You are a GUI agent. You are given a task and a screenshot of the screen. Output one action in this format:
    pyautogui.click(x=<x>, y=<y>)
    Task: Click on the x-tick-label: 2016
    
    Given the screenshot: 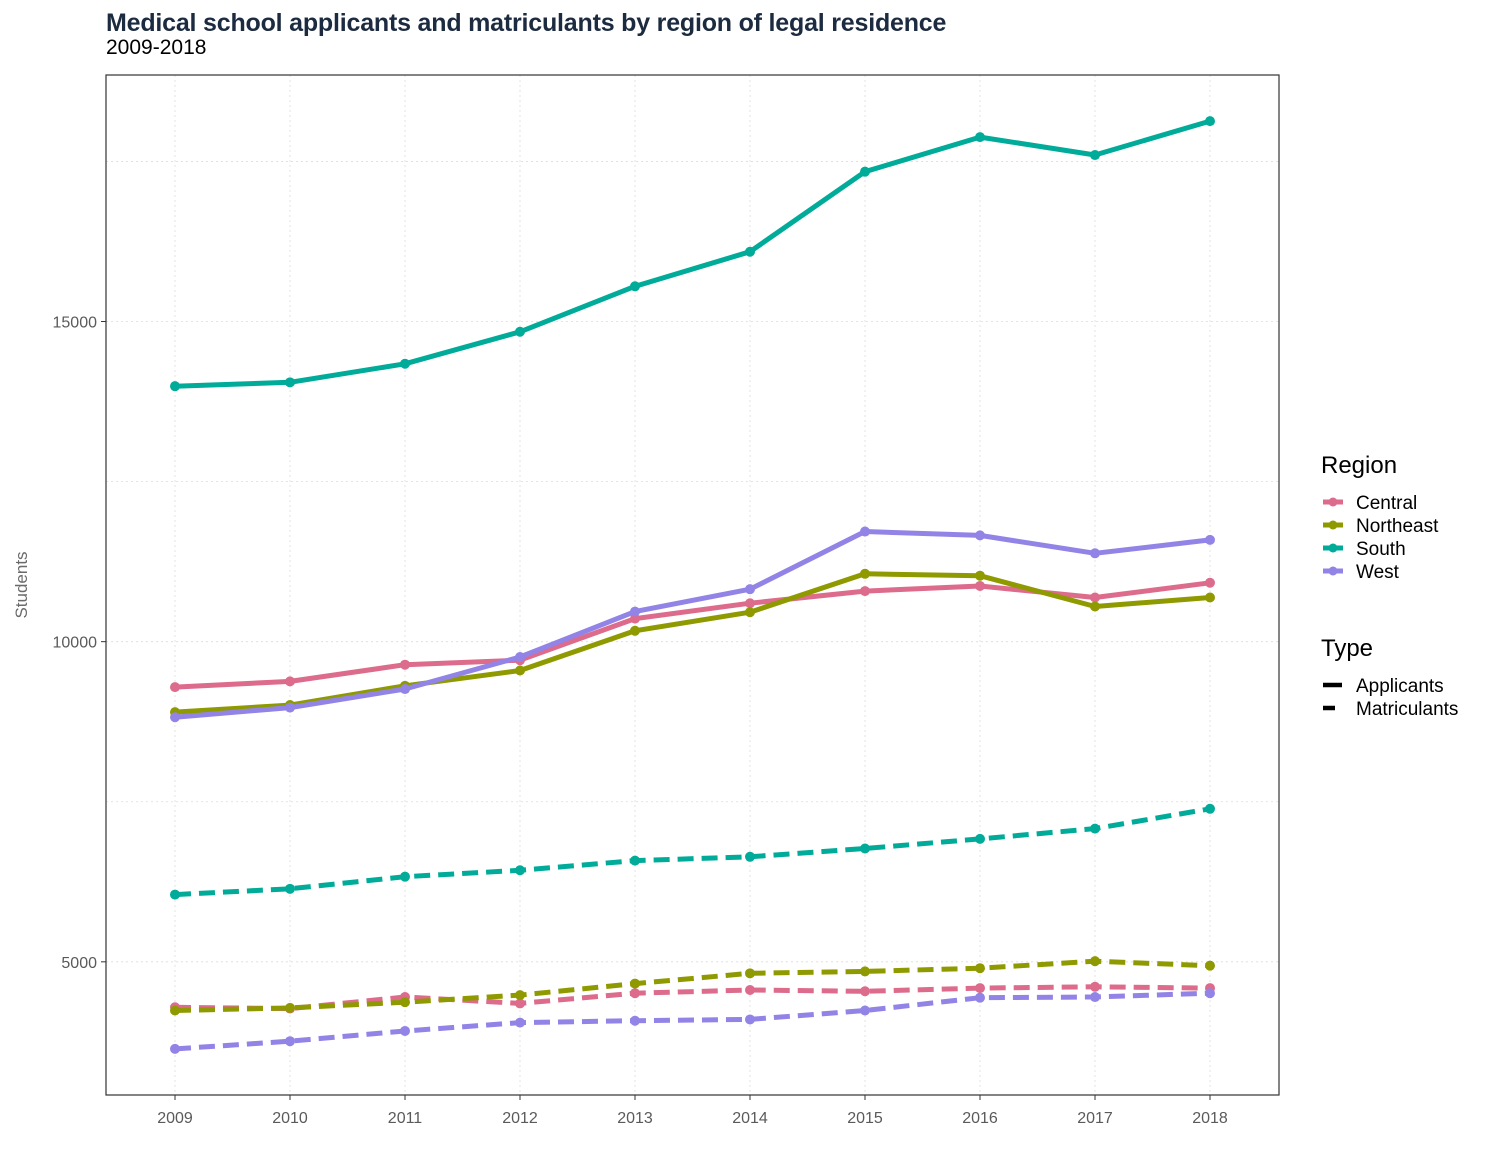 What is the action you would take?
    pyautogui.click(x=980, y=1118)
    